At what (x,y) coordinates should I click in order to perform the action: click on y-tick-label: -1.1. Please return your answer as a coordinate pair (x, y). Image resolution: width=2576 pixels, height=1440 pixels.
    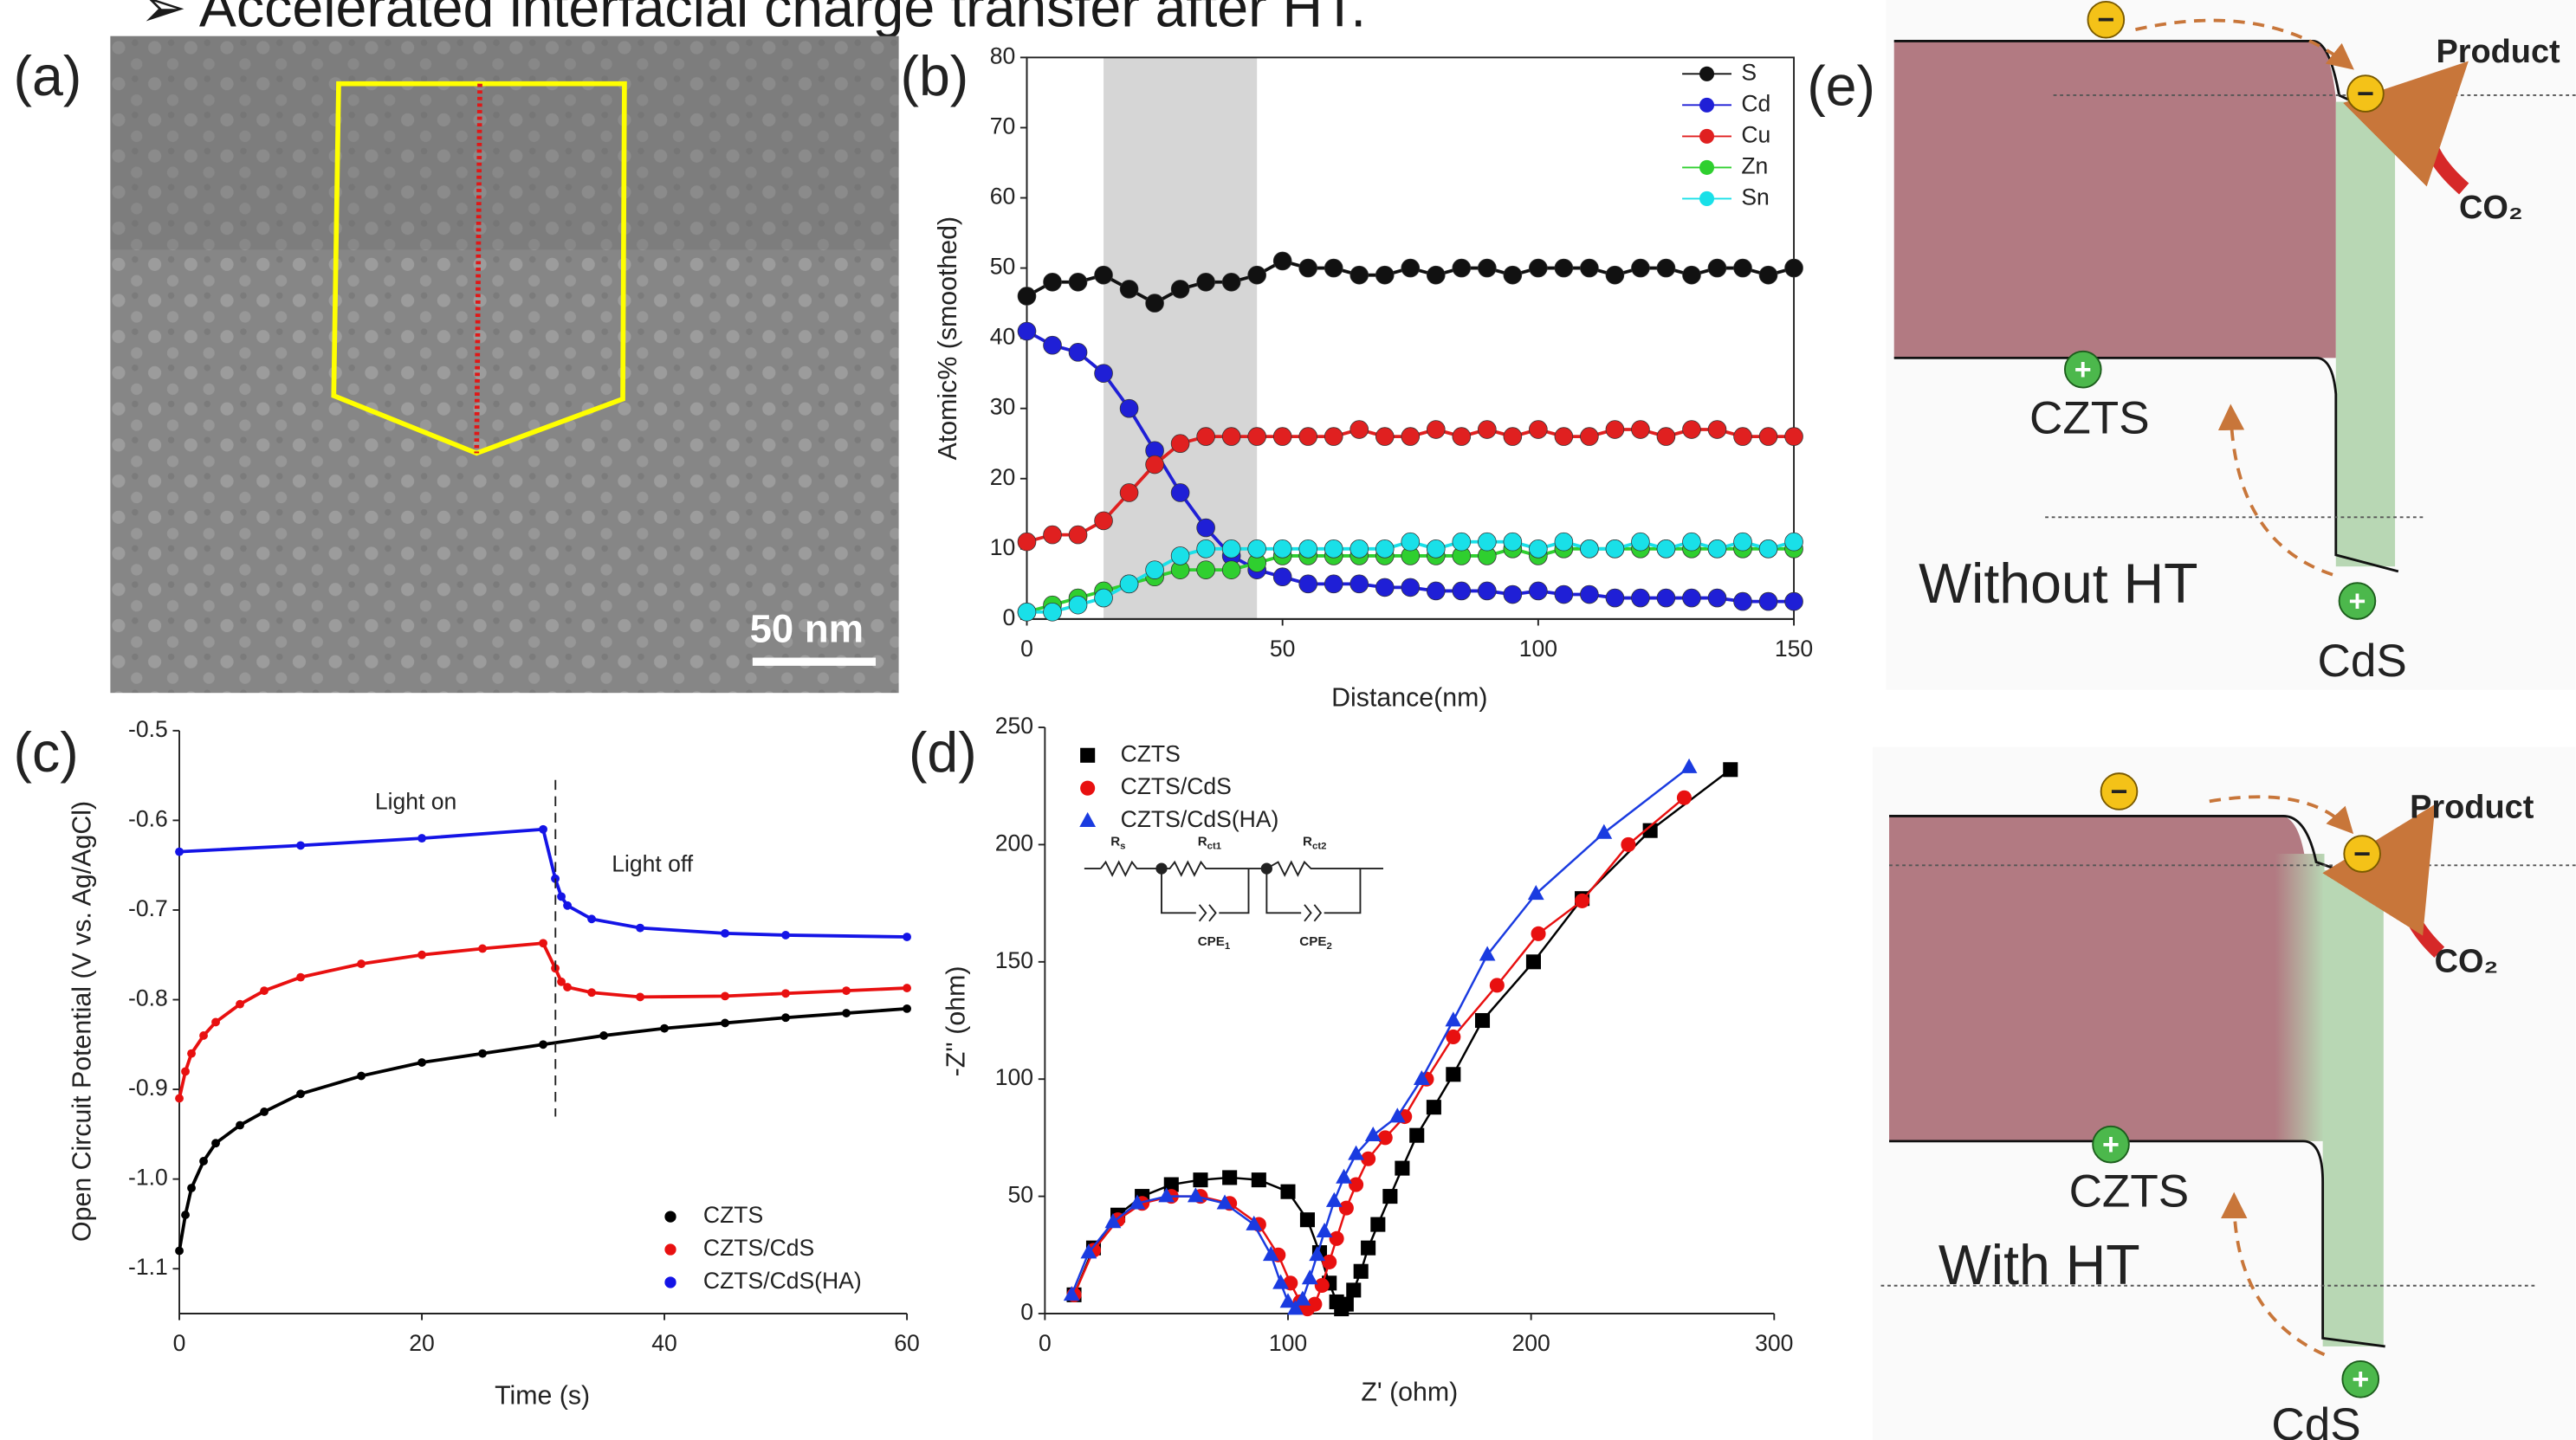
    Looking at the image, I should click on (148, 1267).